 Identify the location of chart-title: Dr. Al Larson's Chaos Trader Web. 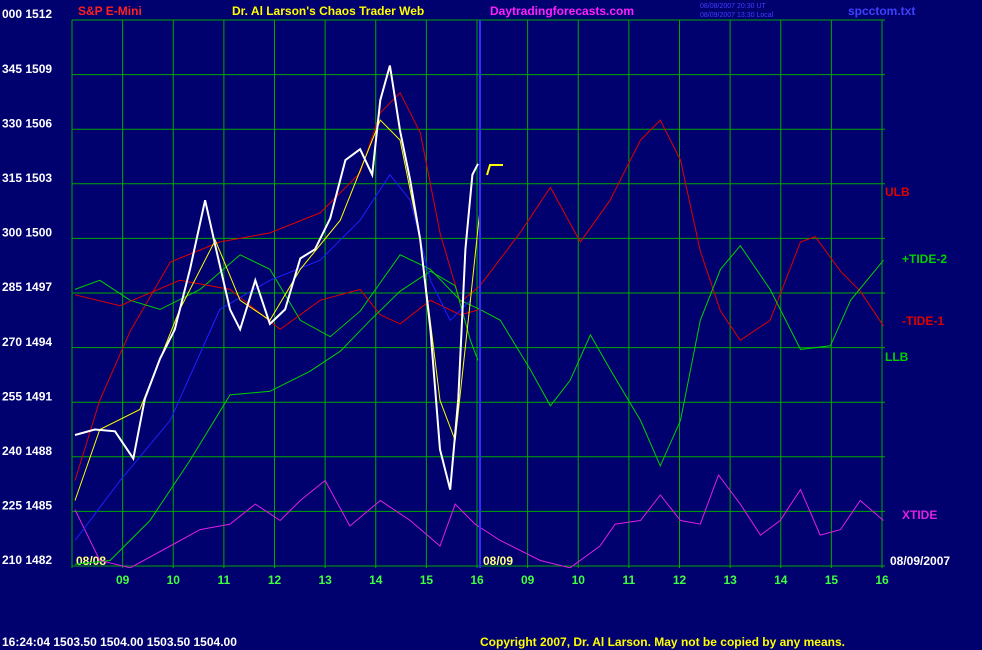
(328, 11).